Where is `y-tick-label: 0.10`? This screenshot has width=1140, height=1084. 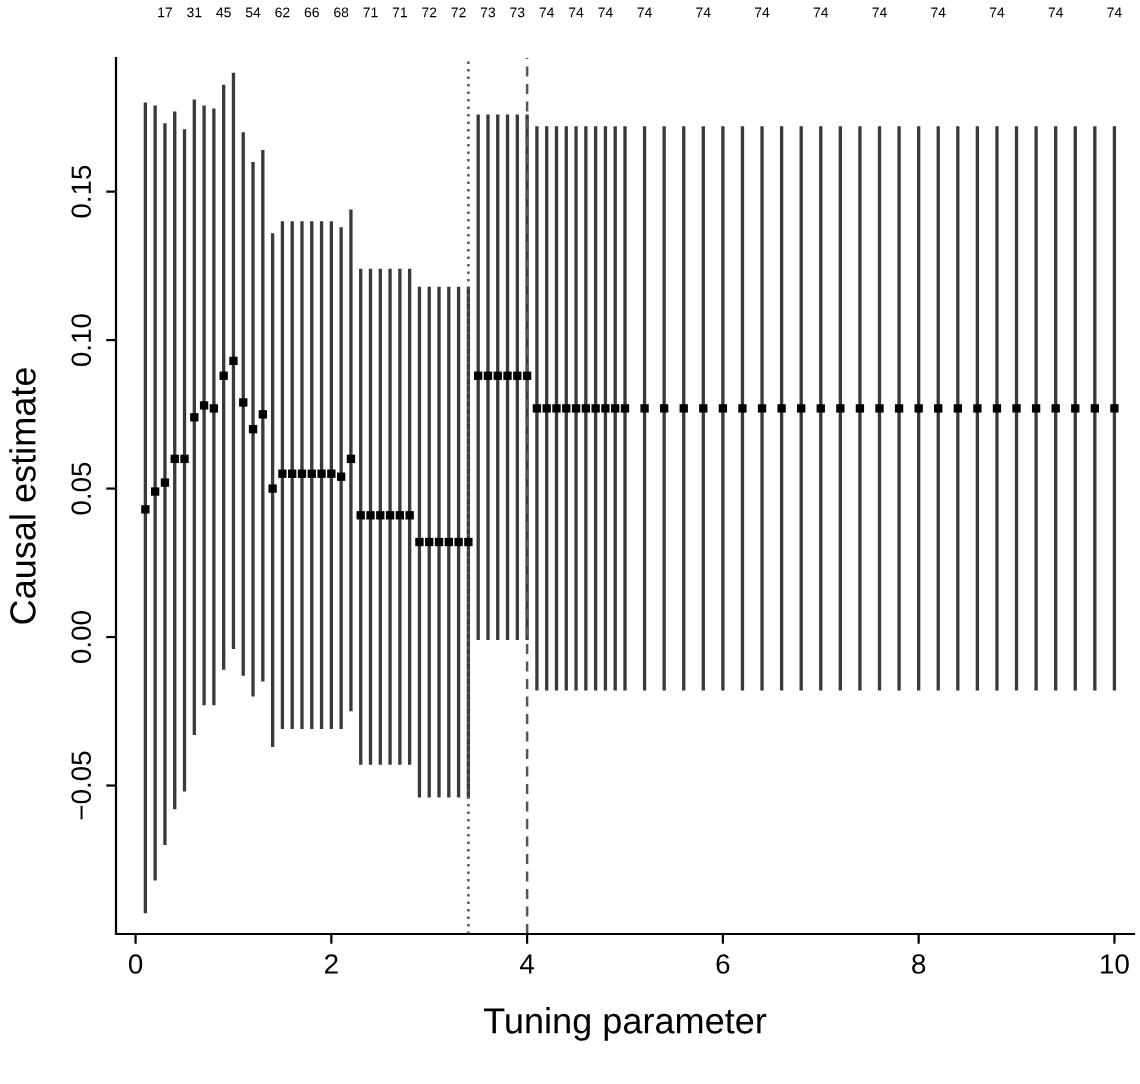 y-tick-label: 0.10 is located at coordinates (81, 340).